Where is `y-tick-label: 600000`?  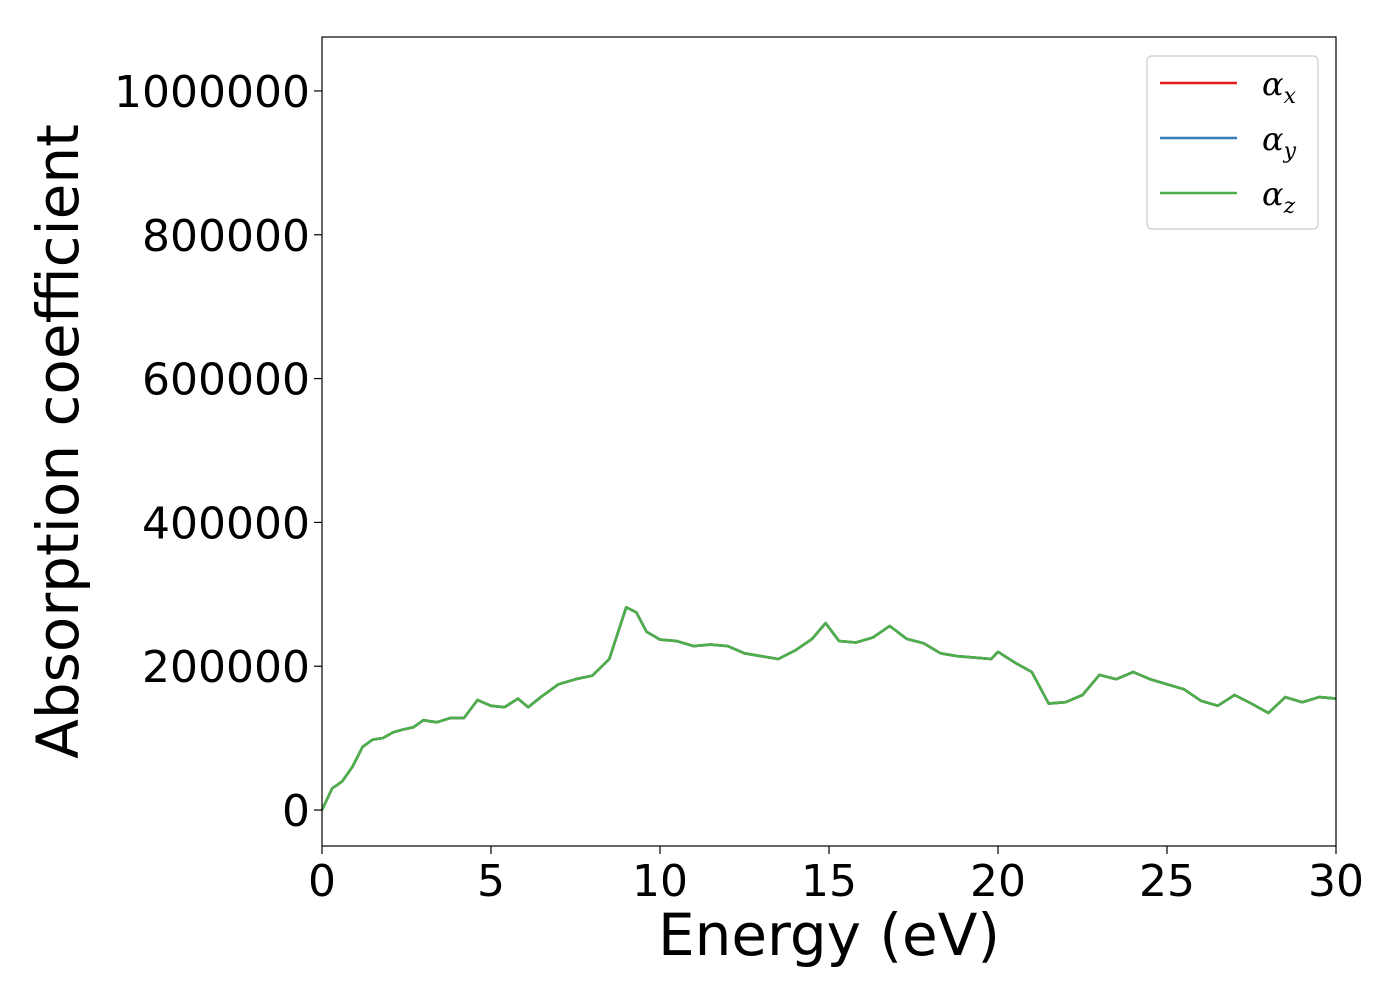 y-tick-label: 600000 is located at coordinates (226, 380).